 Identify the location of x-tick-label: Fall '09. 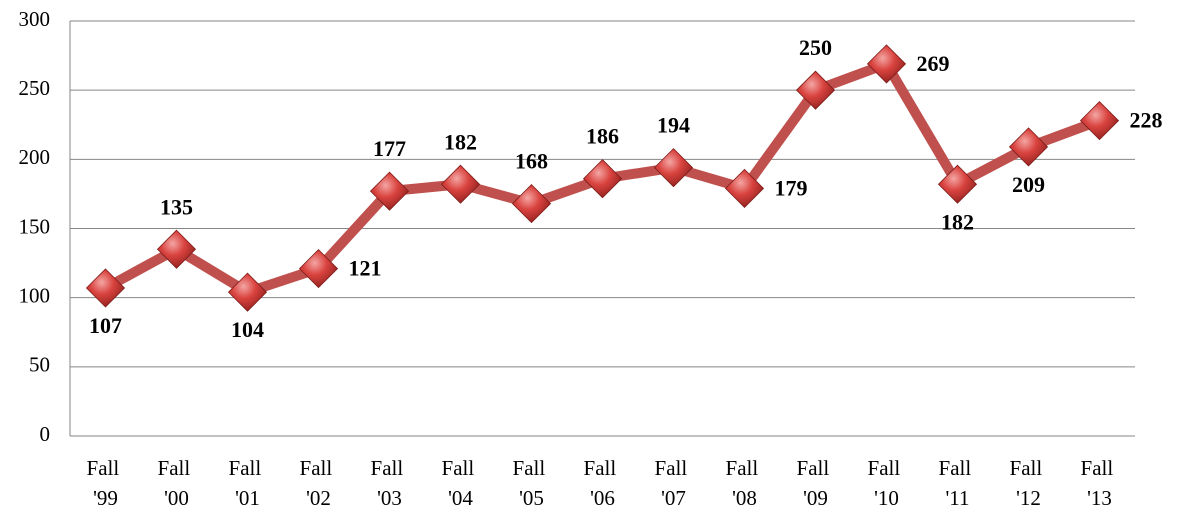
(816, 483).